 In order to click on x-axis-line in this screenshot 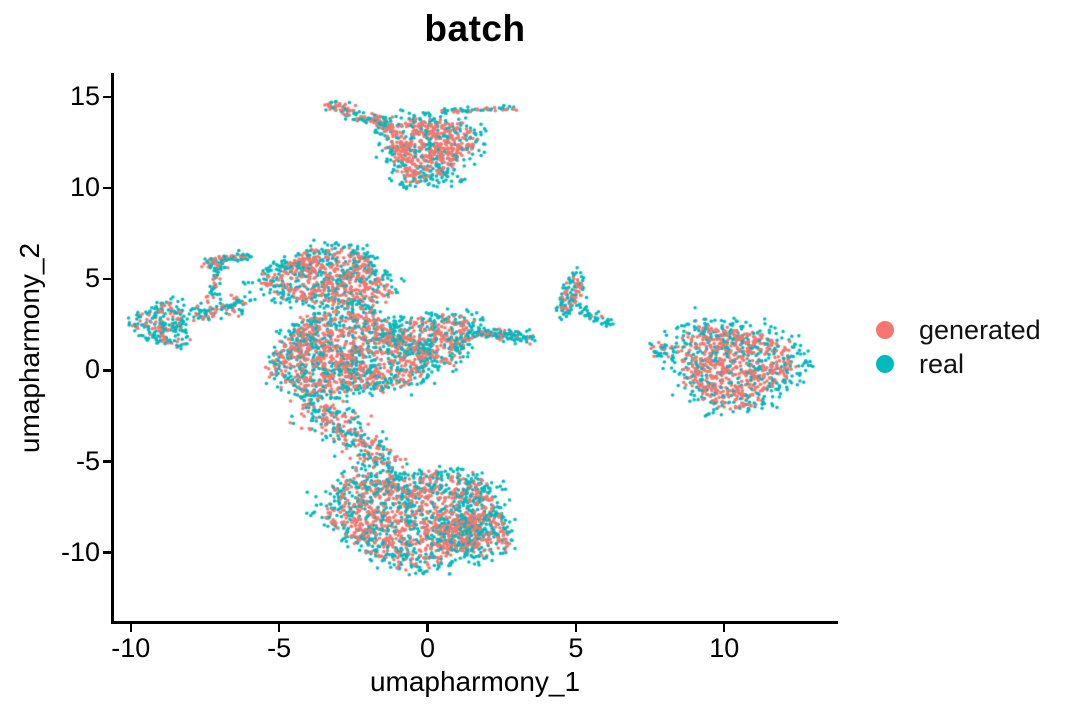, I will do `click(474, 622)`.